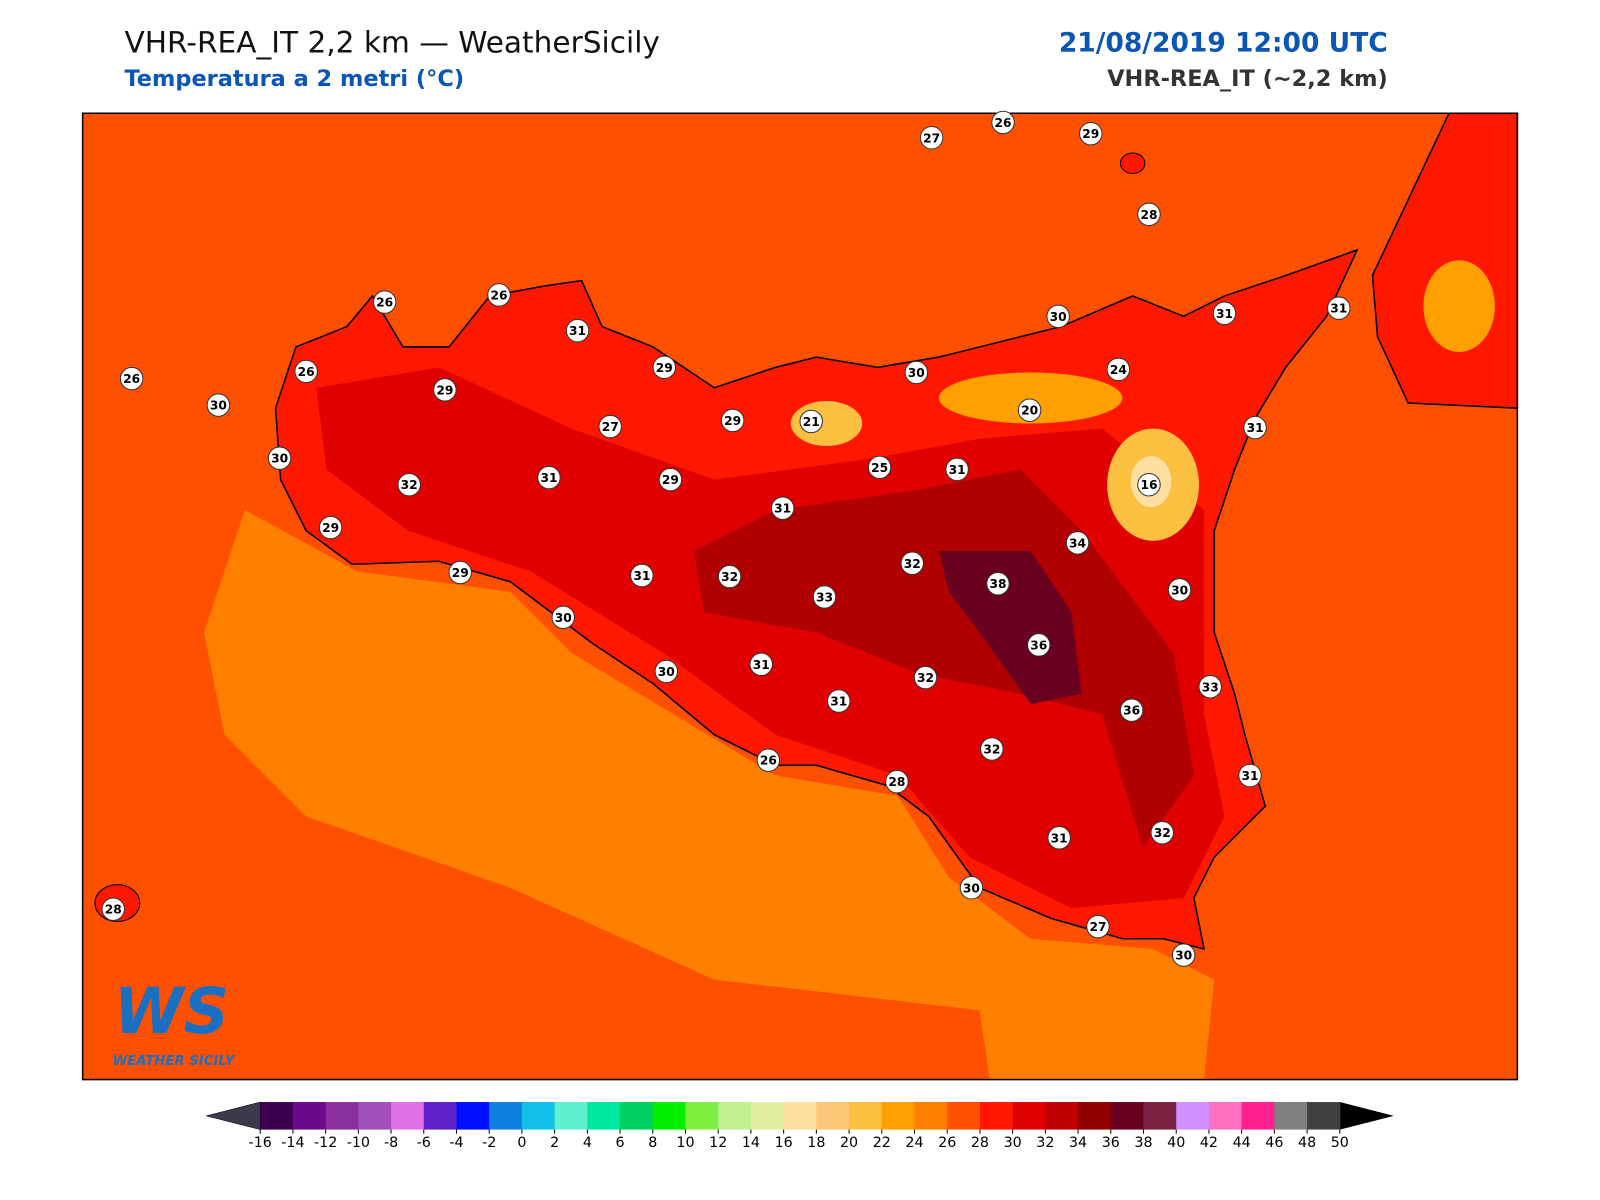 This screenshot has height=1200, width=1600. What do you see at coordinates (456, 1143) in the screenshot?
I see `colorbar-tick-label: -4` at bounding box center [456, 1143].